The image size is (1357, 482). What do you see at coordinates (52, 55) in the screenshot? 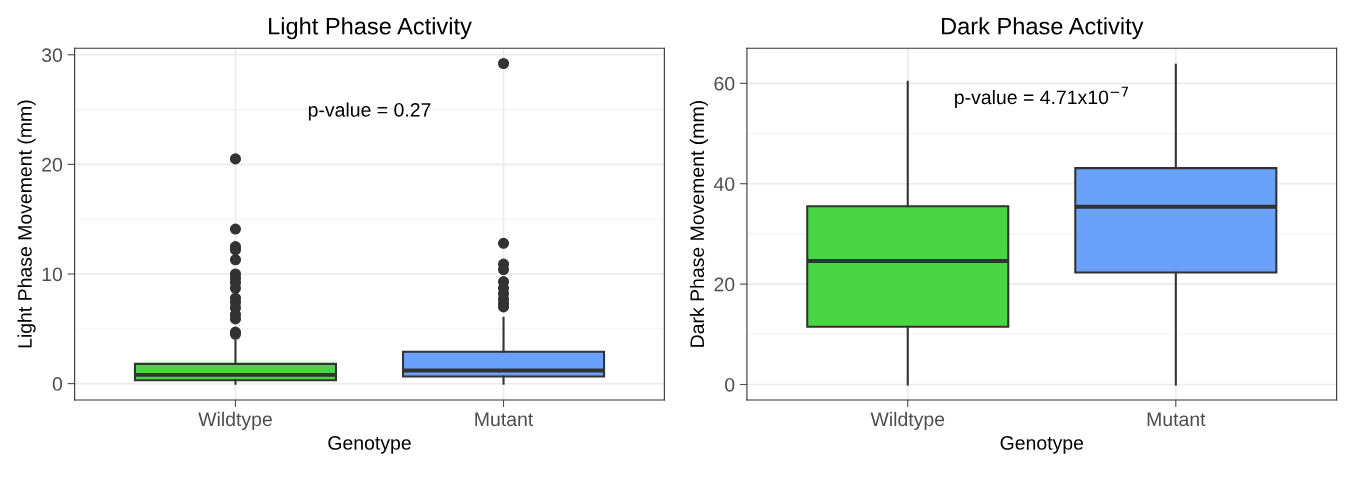
I see `y-tick-label: 30` at bounding box center [52, 55].